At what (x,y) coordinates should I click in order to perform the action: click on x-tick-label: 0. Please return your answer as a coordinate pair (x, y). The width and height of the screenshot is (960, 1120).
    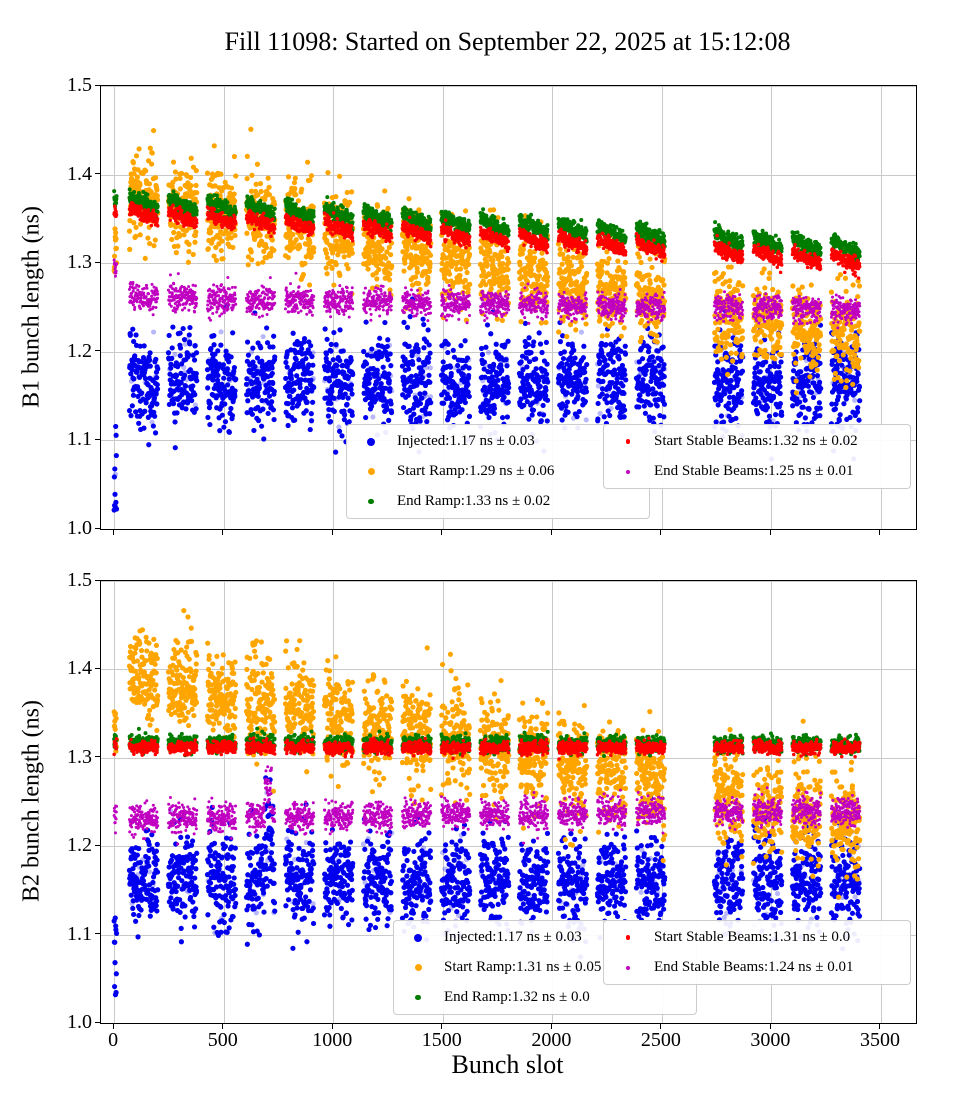
    Looking at the image, I should click on (113, 1040).